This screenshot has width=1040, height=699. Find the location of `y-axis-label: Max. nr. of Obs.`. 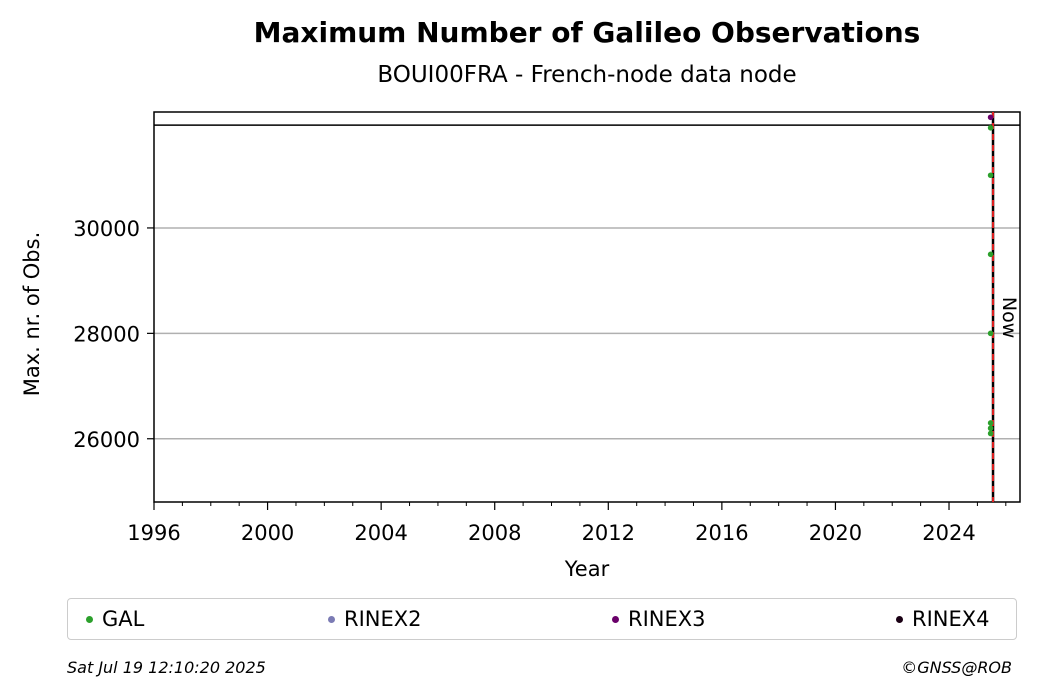

y-axis-label: Max. nr. of Obs. is located at coordinates (32, 314).